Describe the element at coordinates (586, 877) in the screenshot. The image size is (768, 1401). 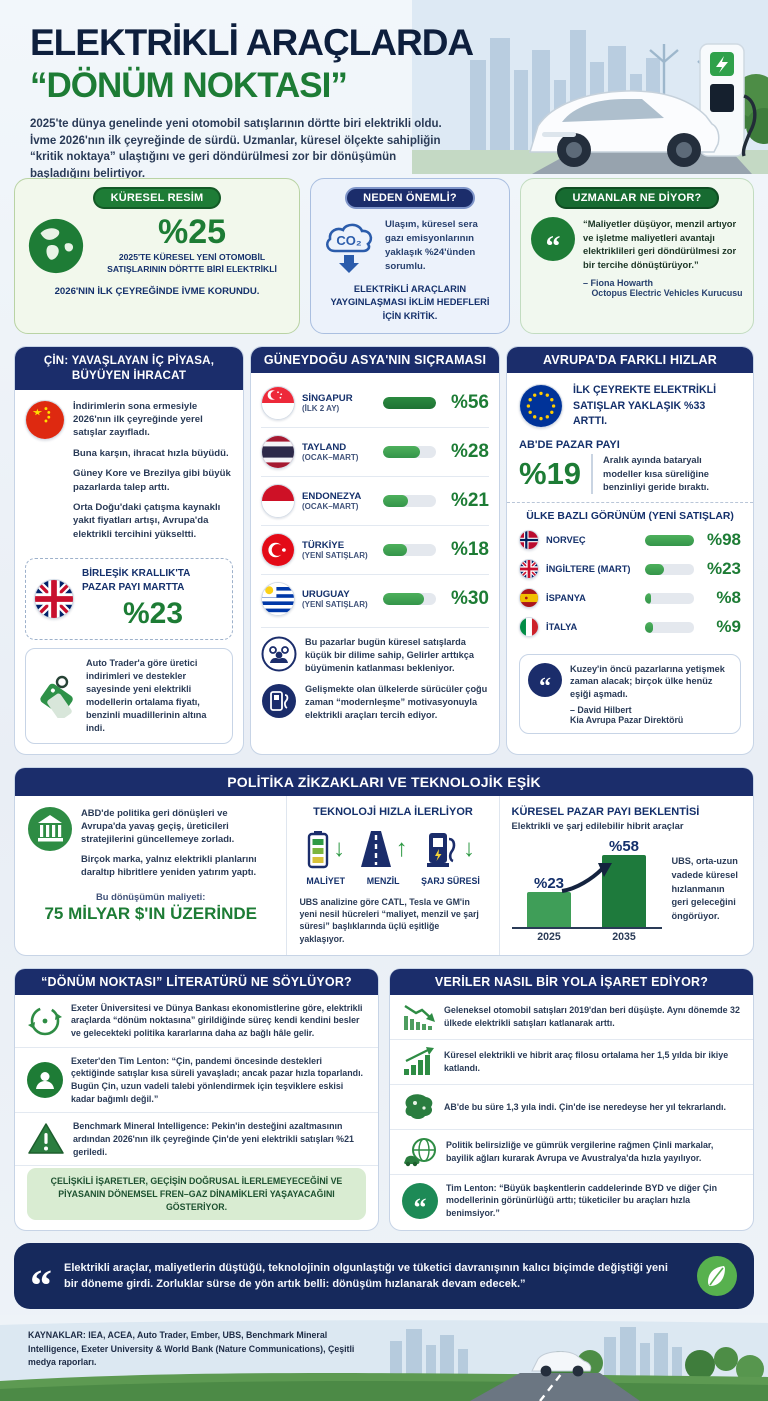
I see `growth-arrow-icon` at that location.